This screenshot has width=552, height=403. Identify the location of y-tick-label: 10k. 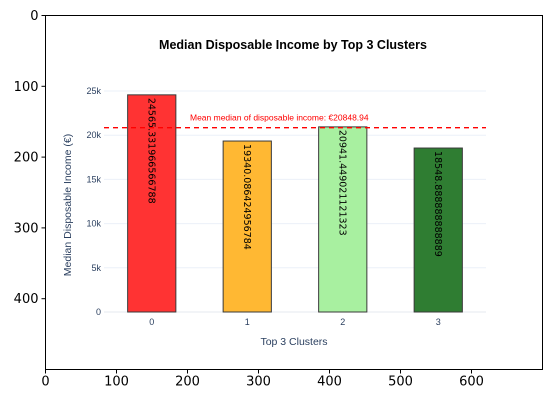
(93, 224).